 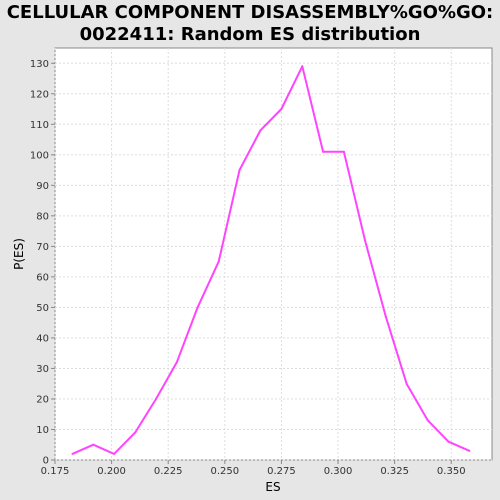 I want to click on x-tick-label: 0.325, so click(x=394, y=471).